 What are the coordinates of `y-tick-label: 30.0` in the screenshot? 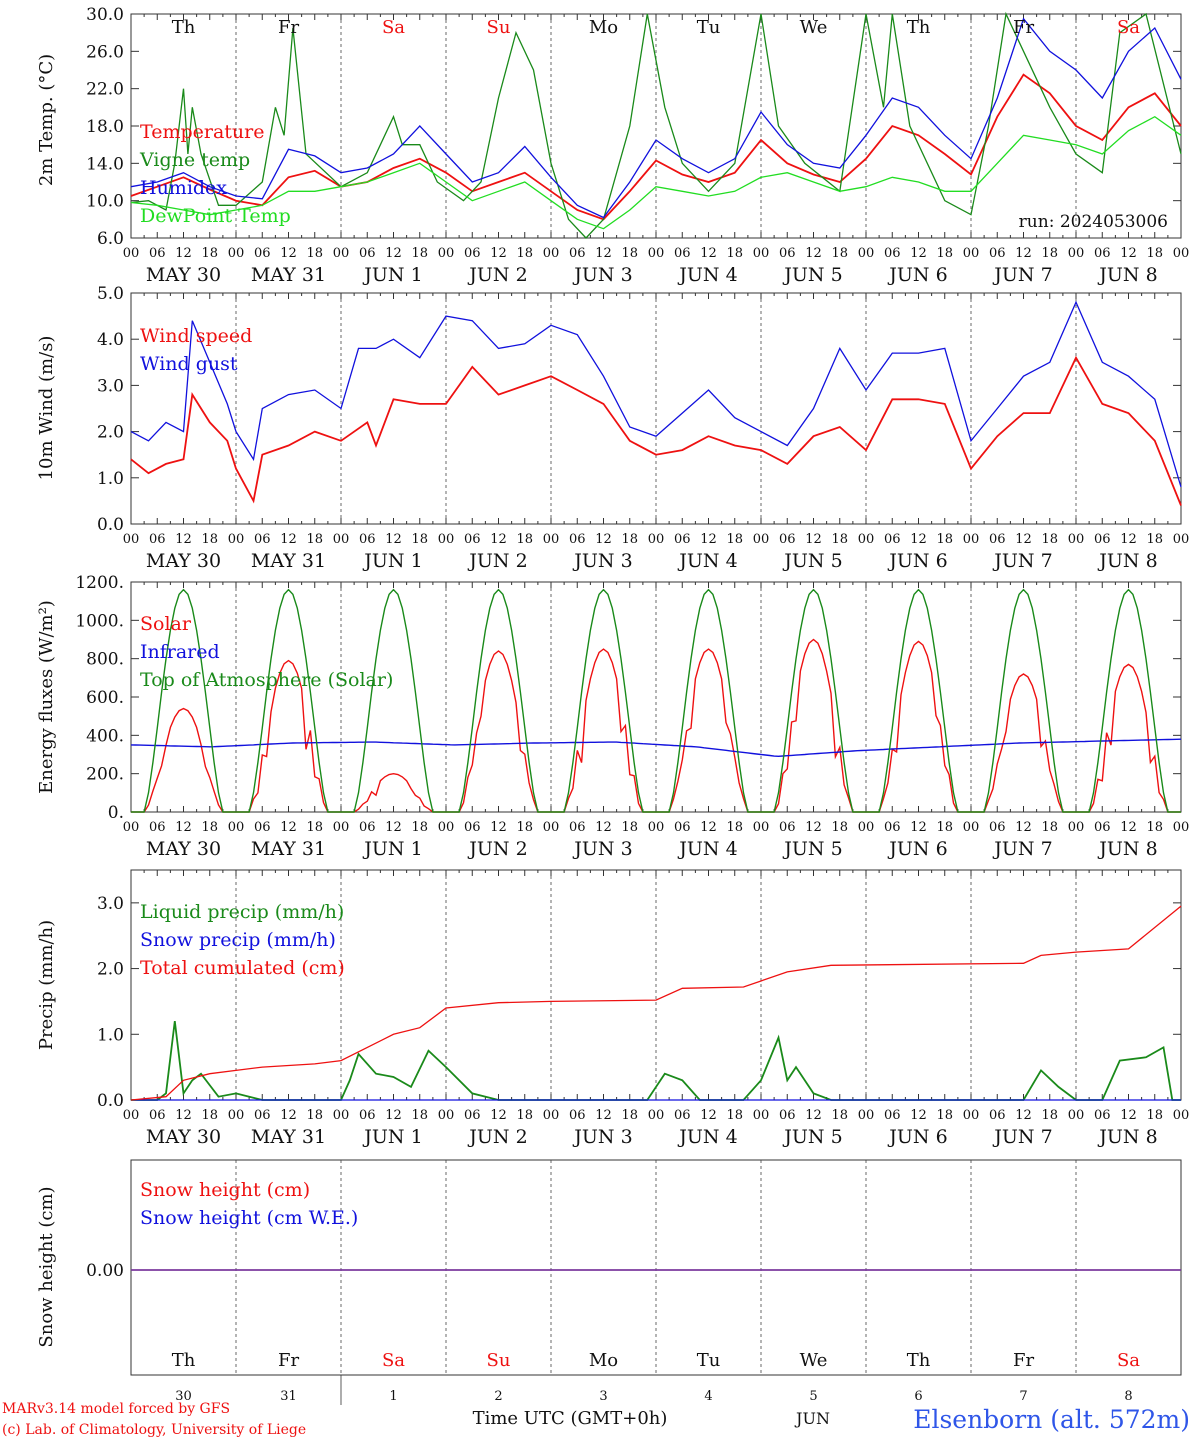 It's located at (105, 15).